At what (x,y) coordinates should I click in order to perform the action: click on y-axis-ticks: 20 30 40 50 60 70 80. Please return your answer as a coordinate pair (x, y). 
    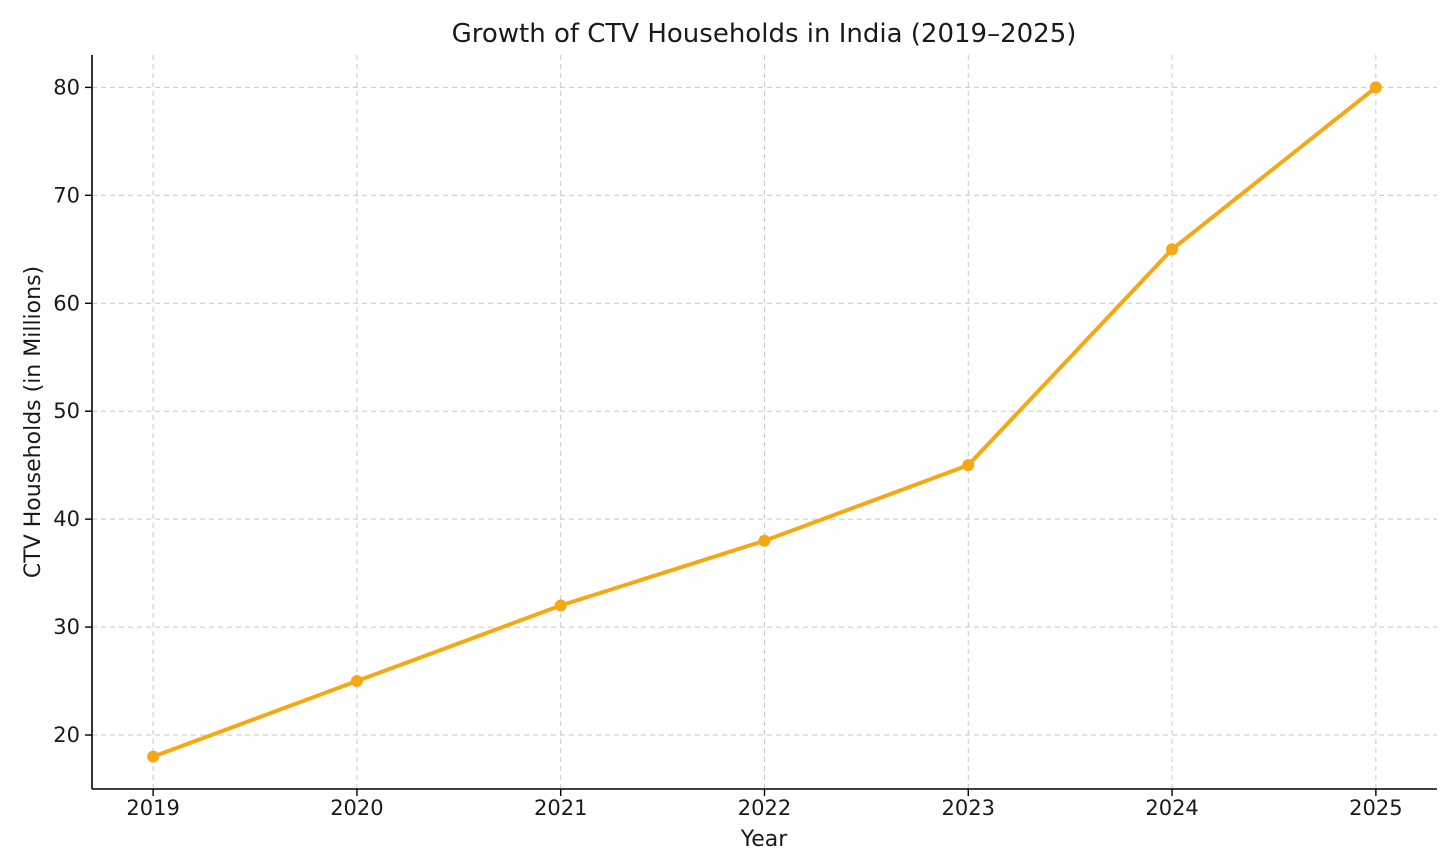
    Looking at the image, I should click on (72, 411).